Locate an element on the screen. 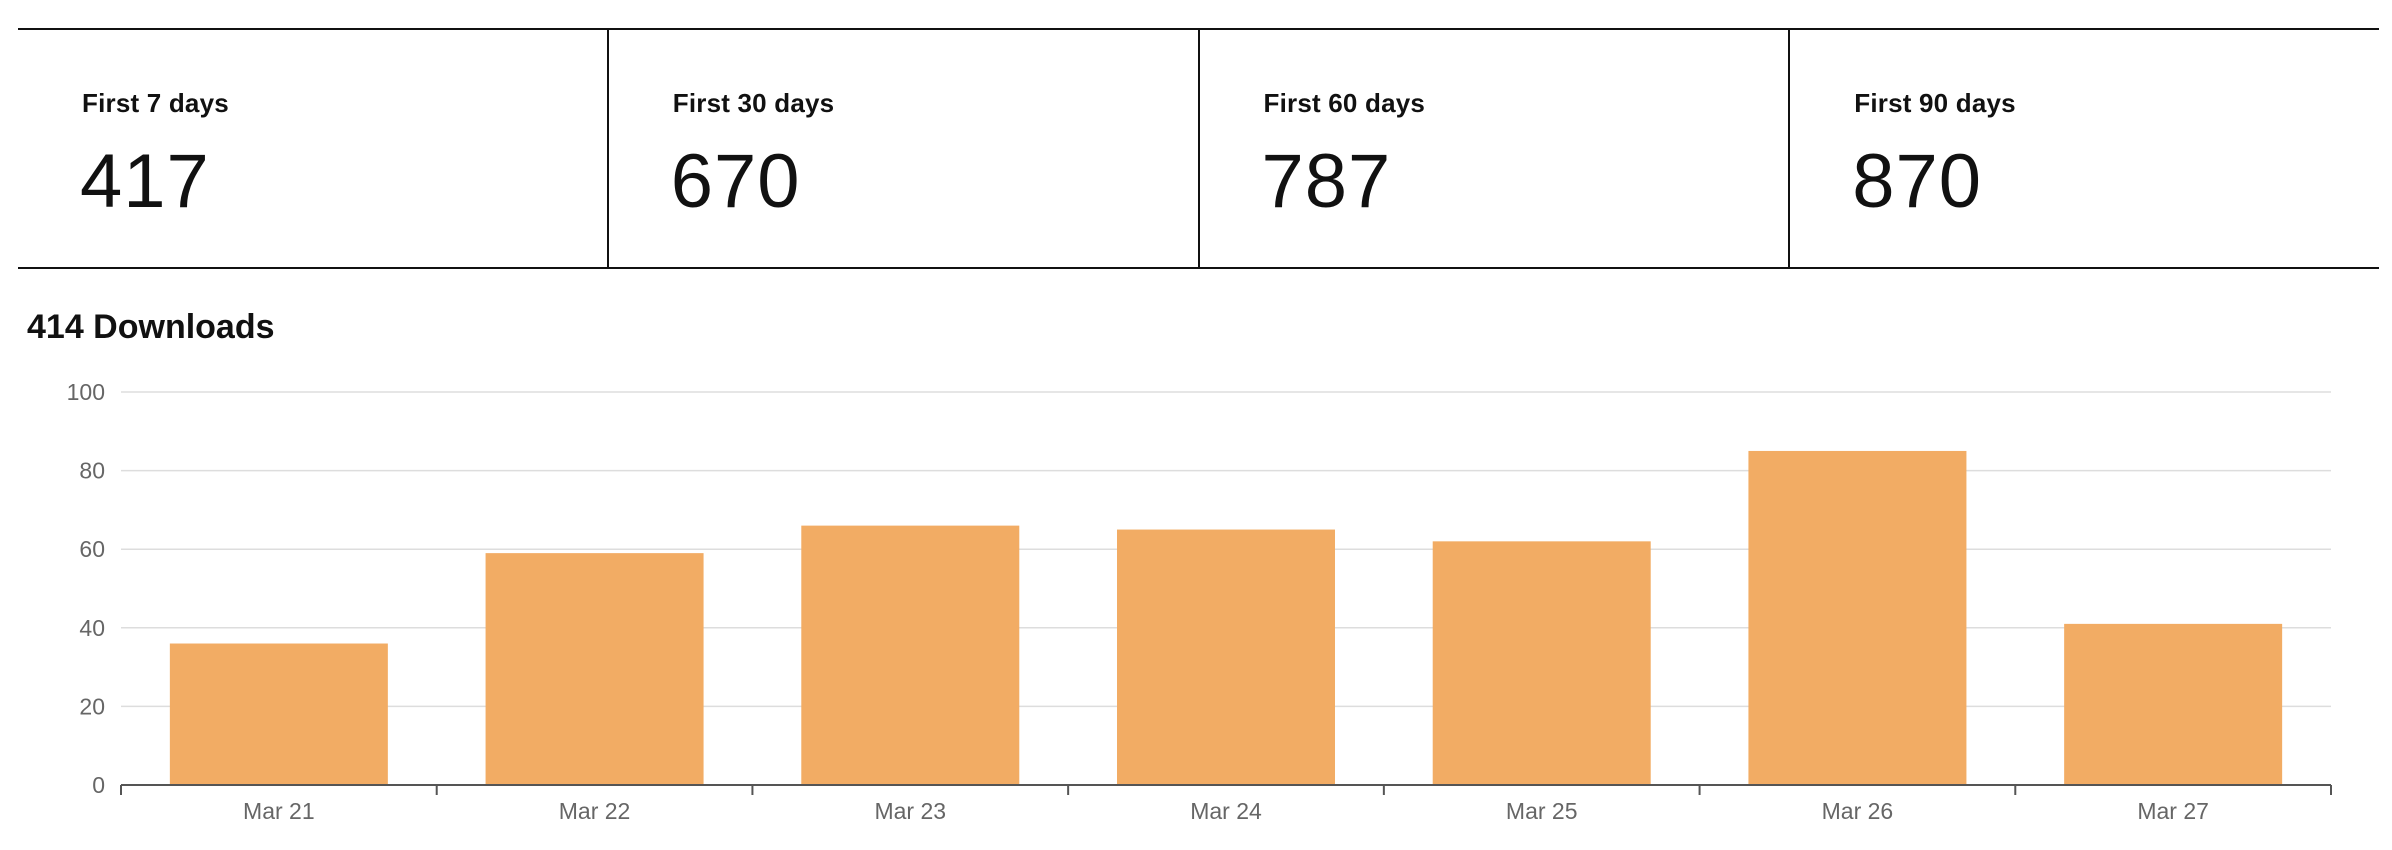 The height and width of the screenshot is (850, 2392). x-tick-label: Mar 27 is located at coordinates (2173, 811).